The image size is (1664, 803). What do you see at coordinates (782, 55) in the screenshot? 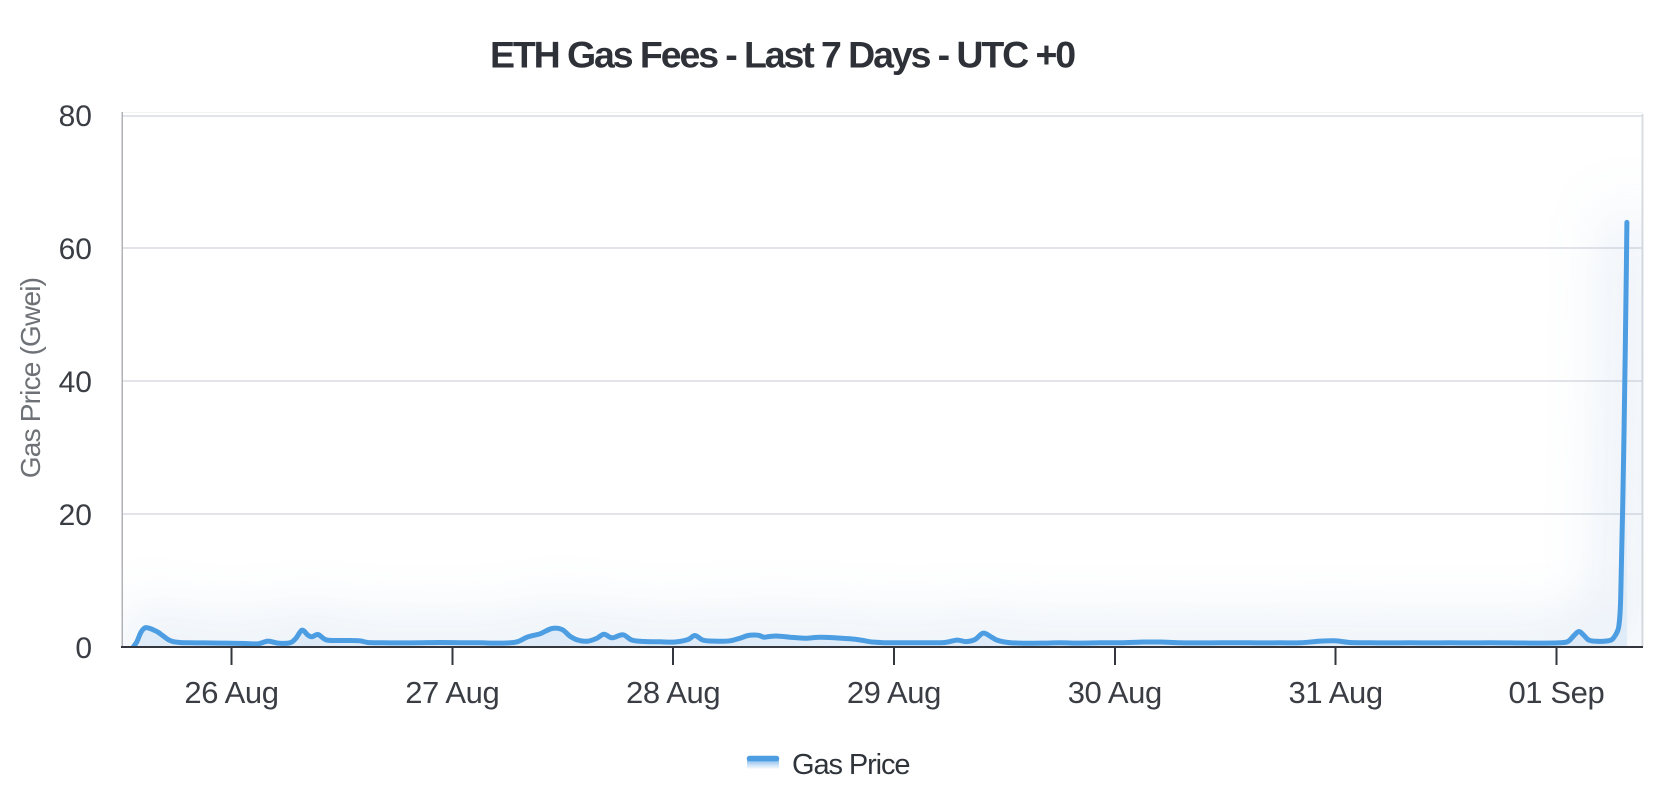
I see `svg-text:ETH Gas Fees - Last 7 Days - U: ETH Gas Fees - Last 7 Days - UTC +0` at bounding box center [782, 55].